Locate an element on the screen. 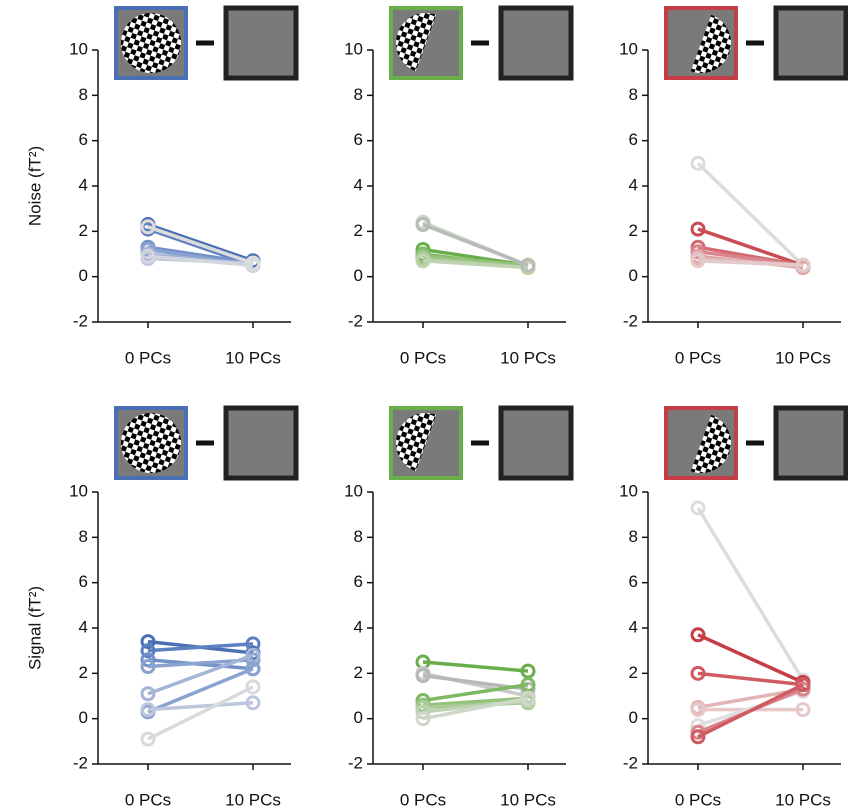 The height and width of the screenshot is (812, 848). y-axis-label: Signal (fT²) is located at coordinates (34, 628).